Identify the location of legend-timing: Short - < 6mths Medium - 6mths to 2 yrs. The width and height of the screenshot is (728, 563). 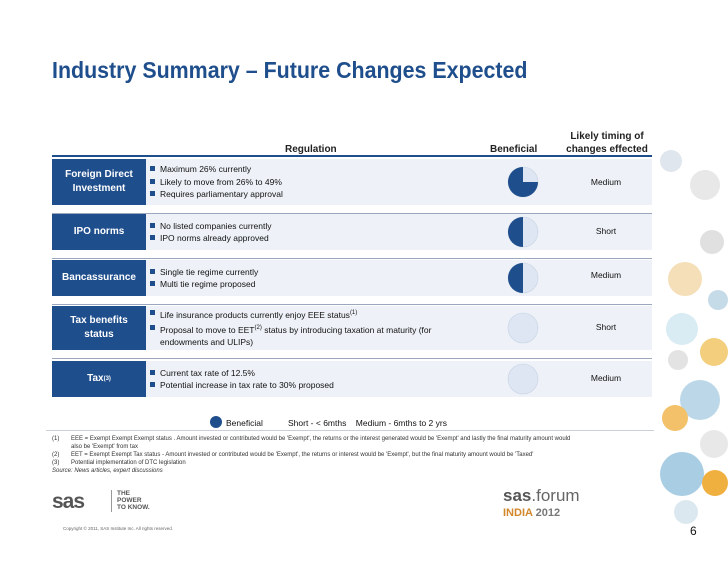
(367, 423).